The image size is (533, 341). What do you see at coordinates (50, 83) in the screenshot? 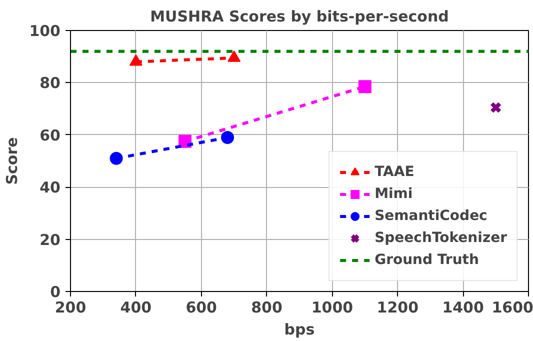
I see `y-tick-label: 80` at bounding box center [50, 83].